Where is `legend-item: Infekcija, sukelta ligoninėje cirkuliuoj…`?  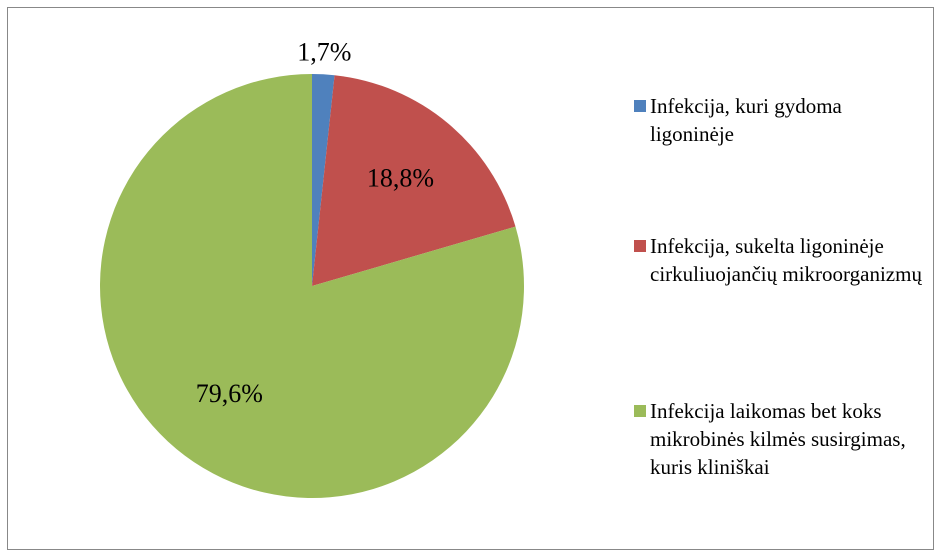 legend-item: Infekcija, sukelta ligoninėje cirkuliuoj… is located at coordinates (779, 260).